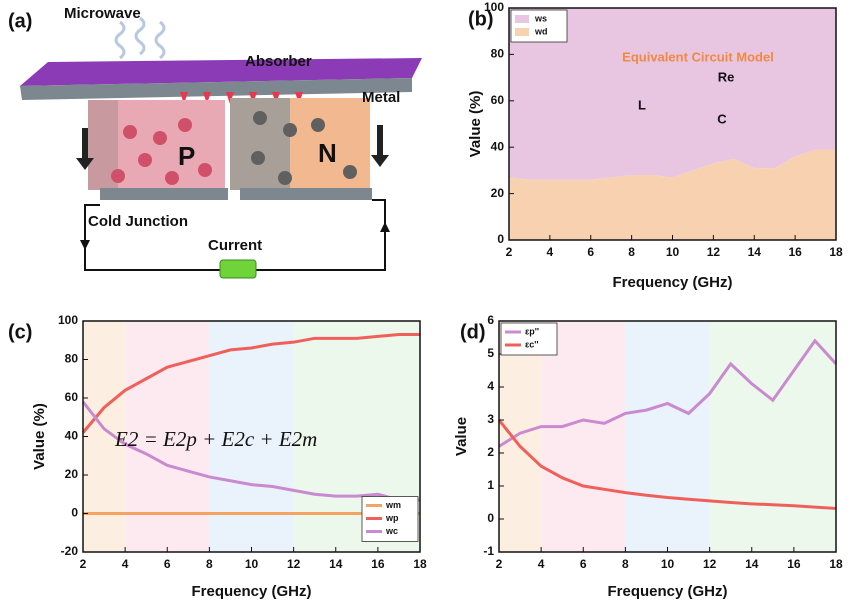 The image size is (850, 608). I want to click on label: N, so click(327, 153).